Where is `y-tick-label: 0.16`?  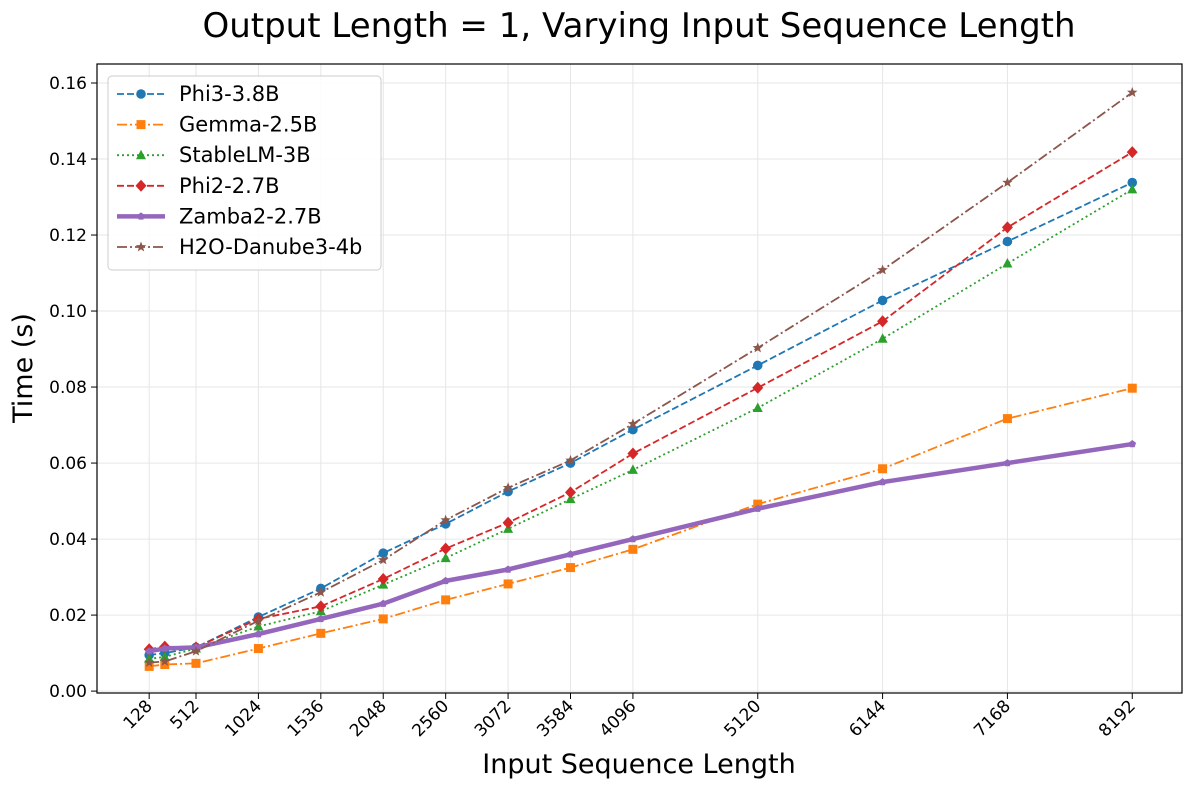 y-tick-label: 0.16 is located at coordinates (68, 84).